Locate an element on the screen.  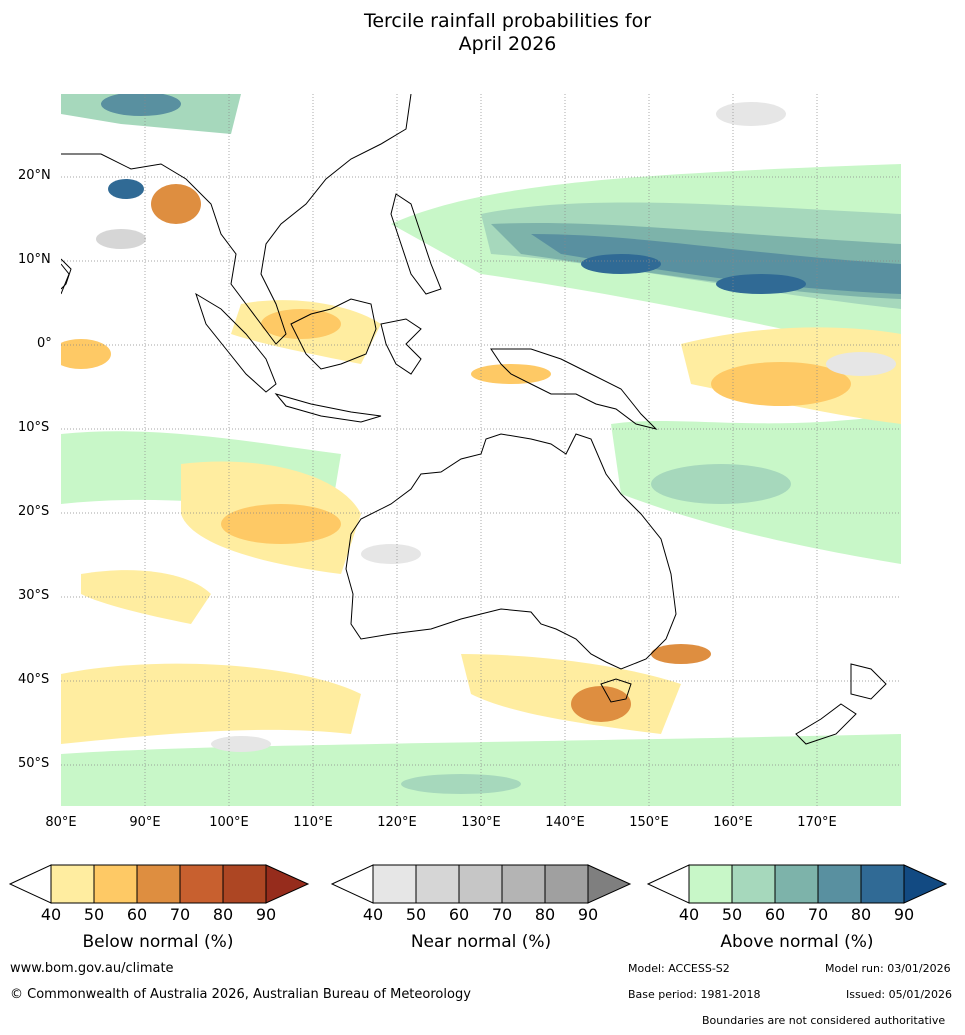
new-guinea-coastline is located at coordinates (574, 389).